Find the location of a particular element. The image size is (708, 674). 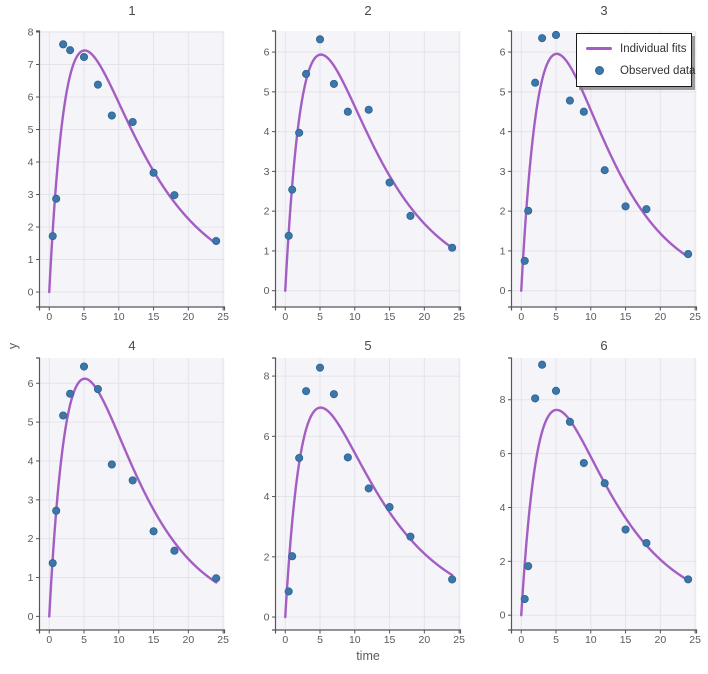

panel-4-chart: 0 5 10 15 20 25 0 1 2 3 4 5 6 4 is located at coordinates (128, 492).